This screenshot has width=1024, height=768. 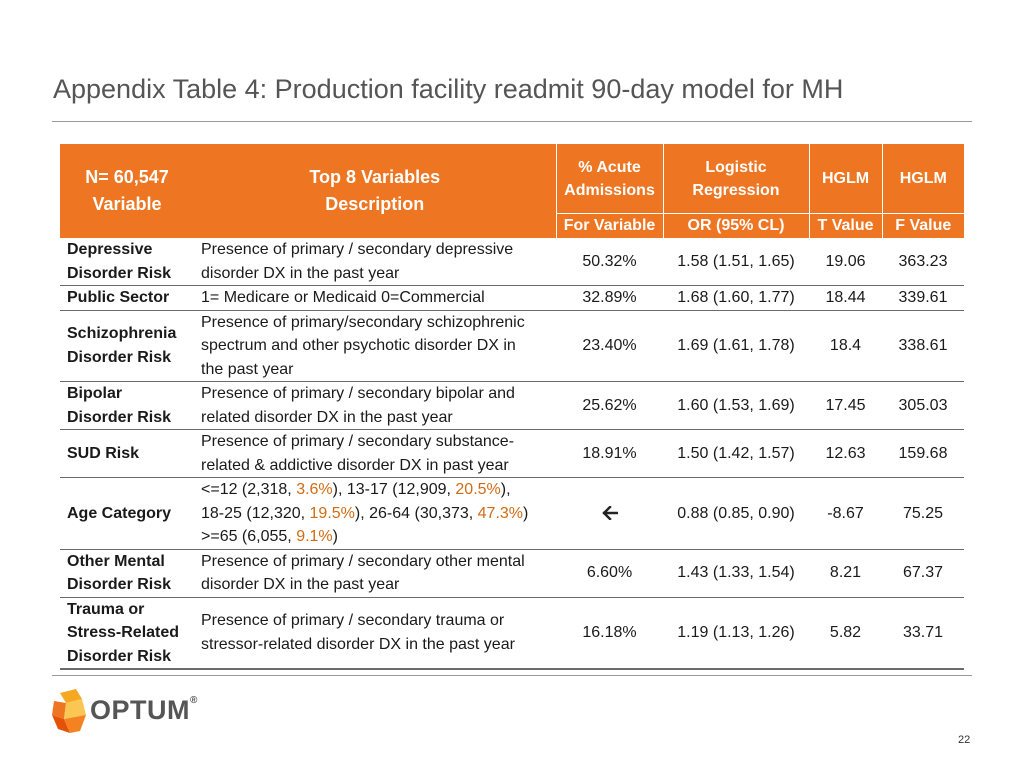 I want to click on header-description-line1: Top 8 Variables, so click(x=375, y=177).